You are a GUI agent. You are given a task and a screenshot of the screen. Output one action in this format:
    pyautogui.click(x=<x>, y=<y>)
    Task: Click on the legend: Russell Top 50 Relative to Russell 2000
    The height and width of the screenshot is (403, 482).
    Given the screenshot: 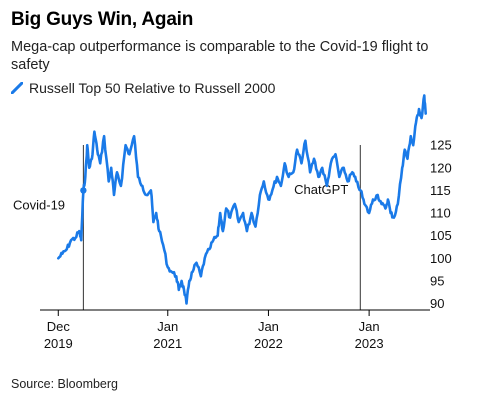 What is the action you would take?
    pyautogui.click(x=143, y=88)
    